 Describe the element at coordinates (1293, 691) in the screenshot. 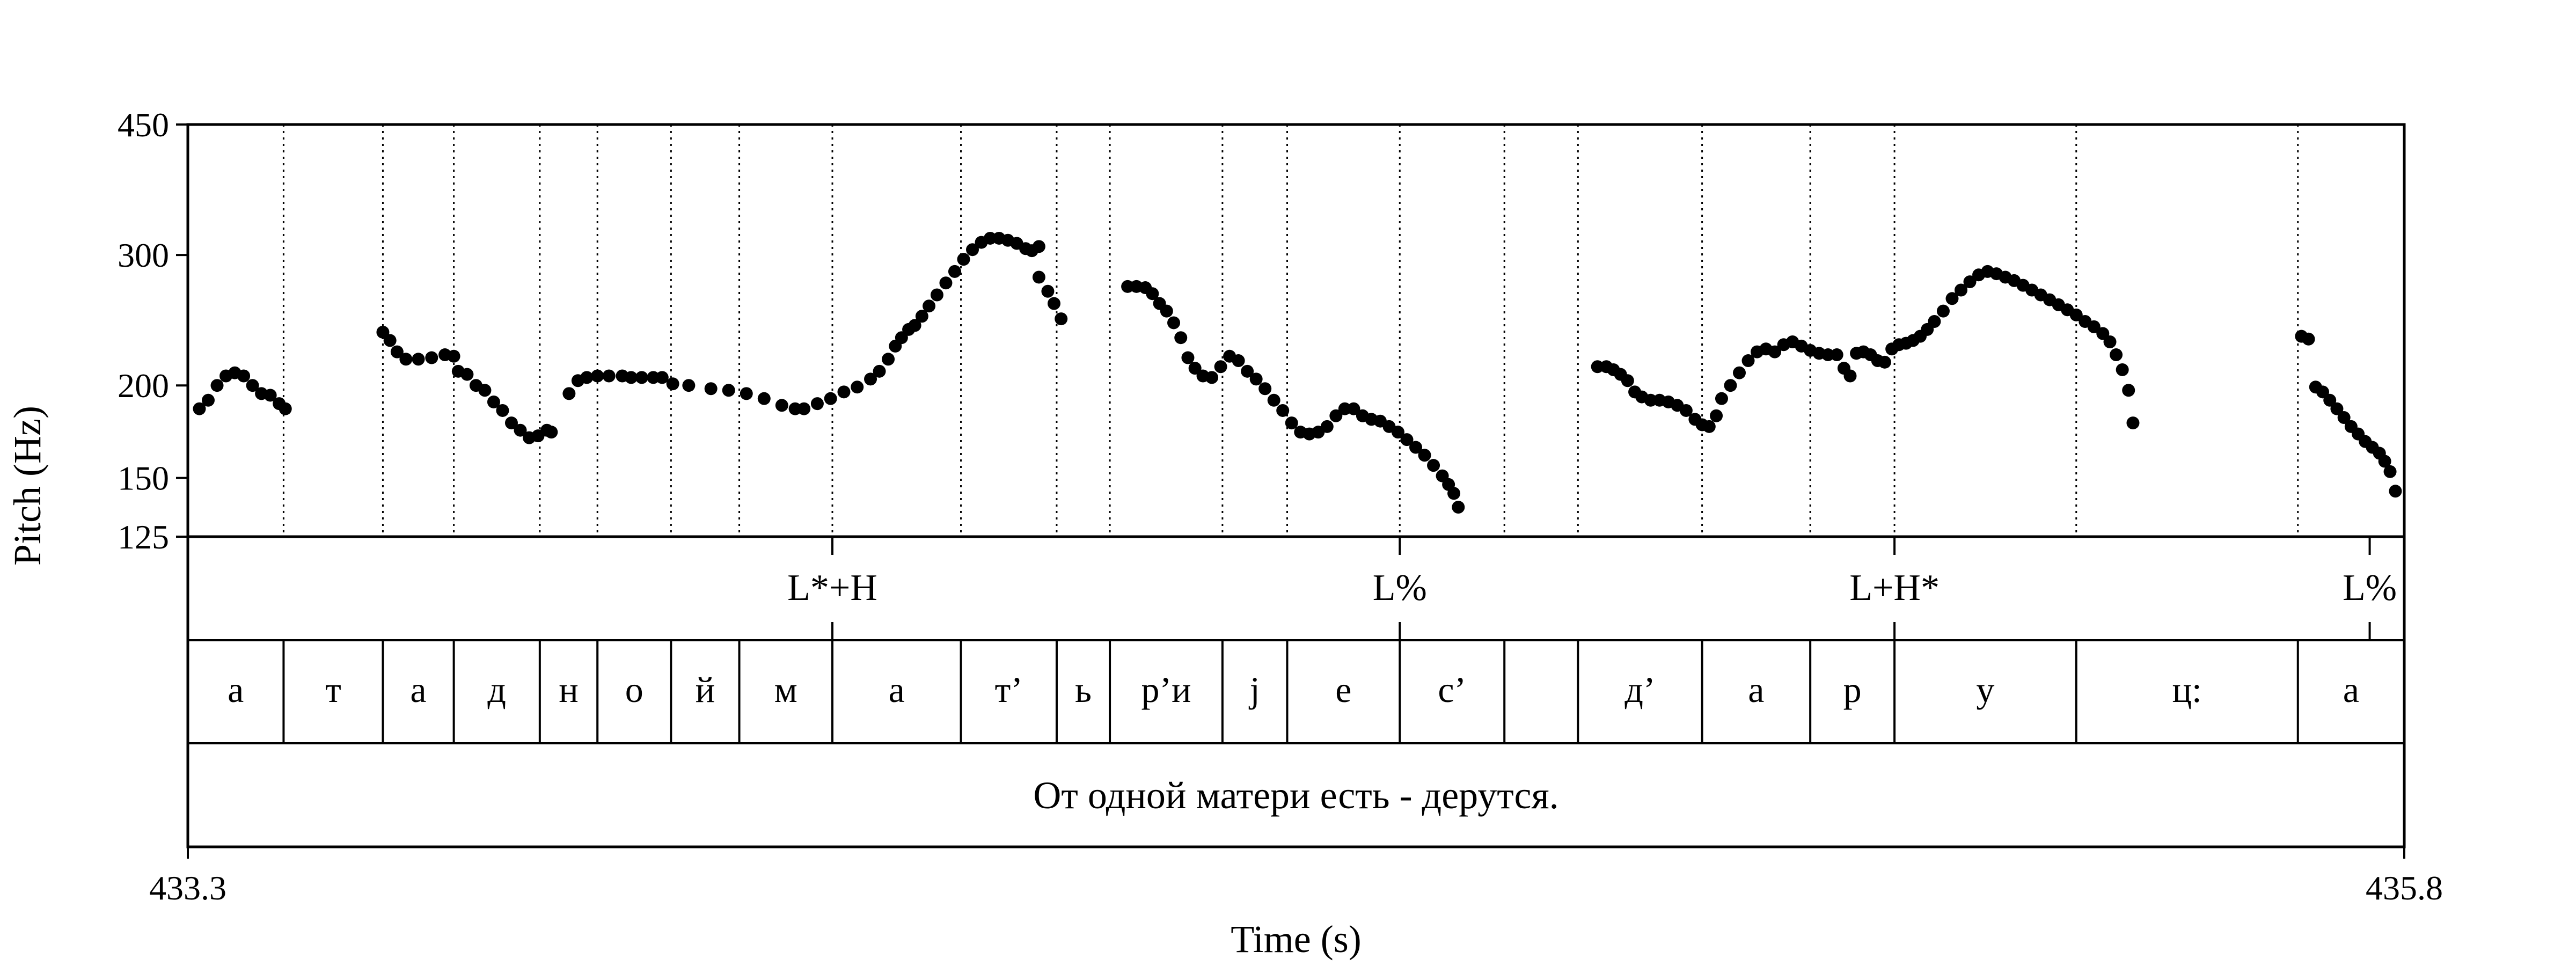

I see `segment-tier: а т а д н о й м а т’ ь р’и j е с’ д’ а р у ц: а` at that location.